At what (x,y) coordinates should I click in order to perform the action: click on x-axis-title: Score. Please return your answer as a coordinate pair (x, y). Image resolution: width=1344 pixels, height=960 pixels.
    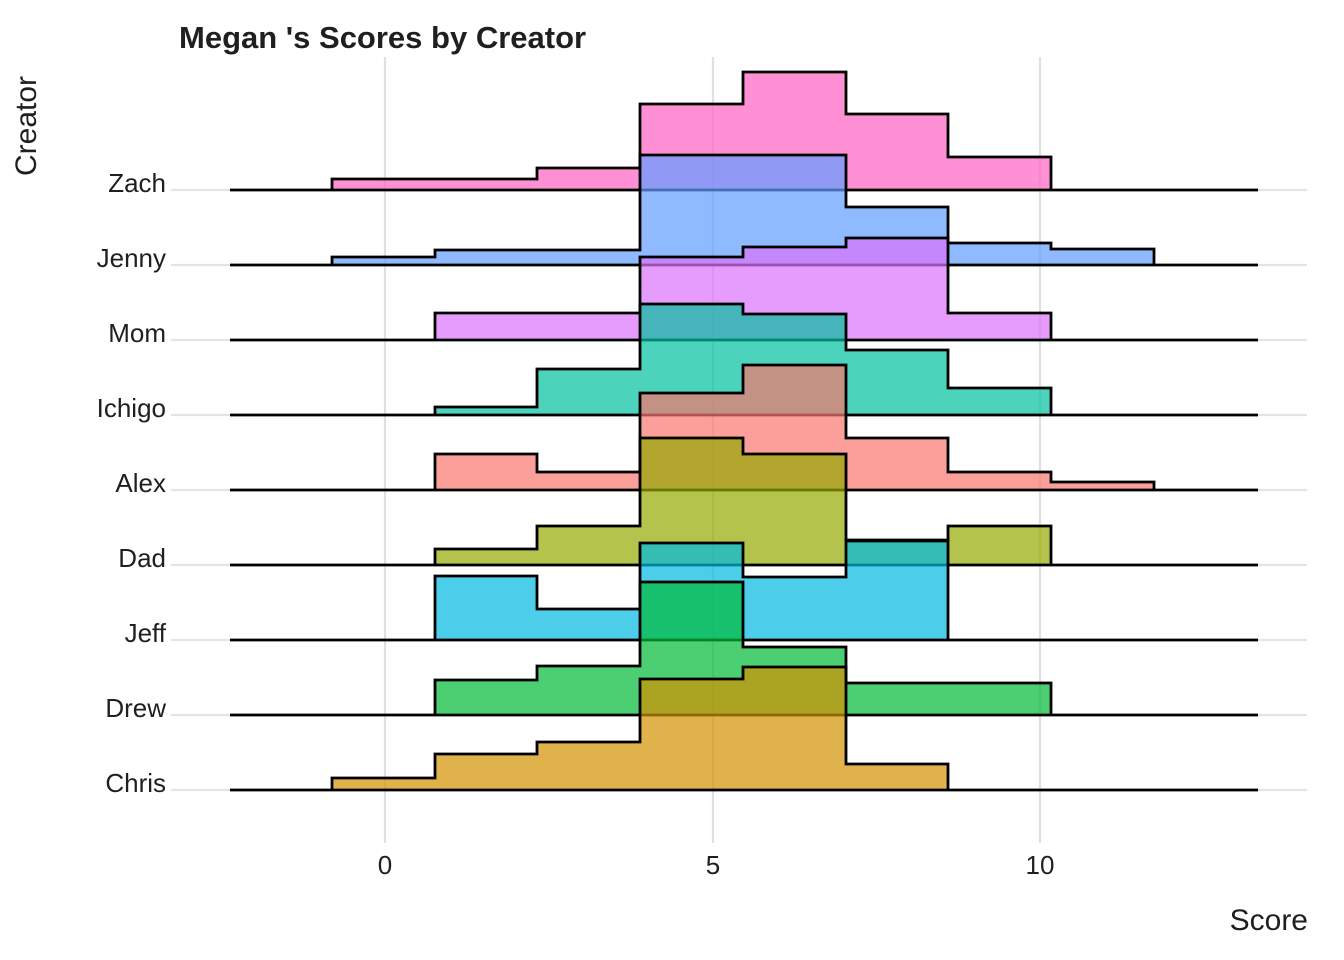
    Looking at the image, I should click on (1269, 920).